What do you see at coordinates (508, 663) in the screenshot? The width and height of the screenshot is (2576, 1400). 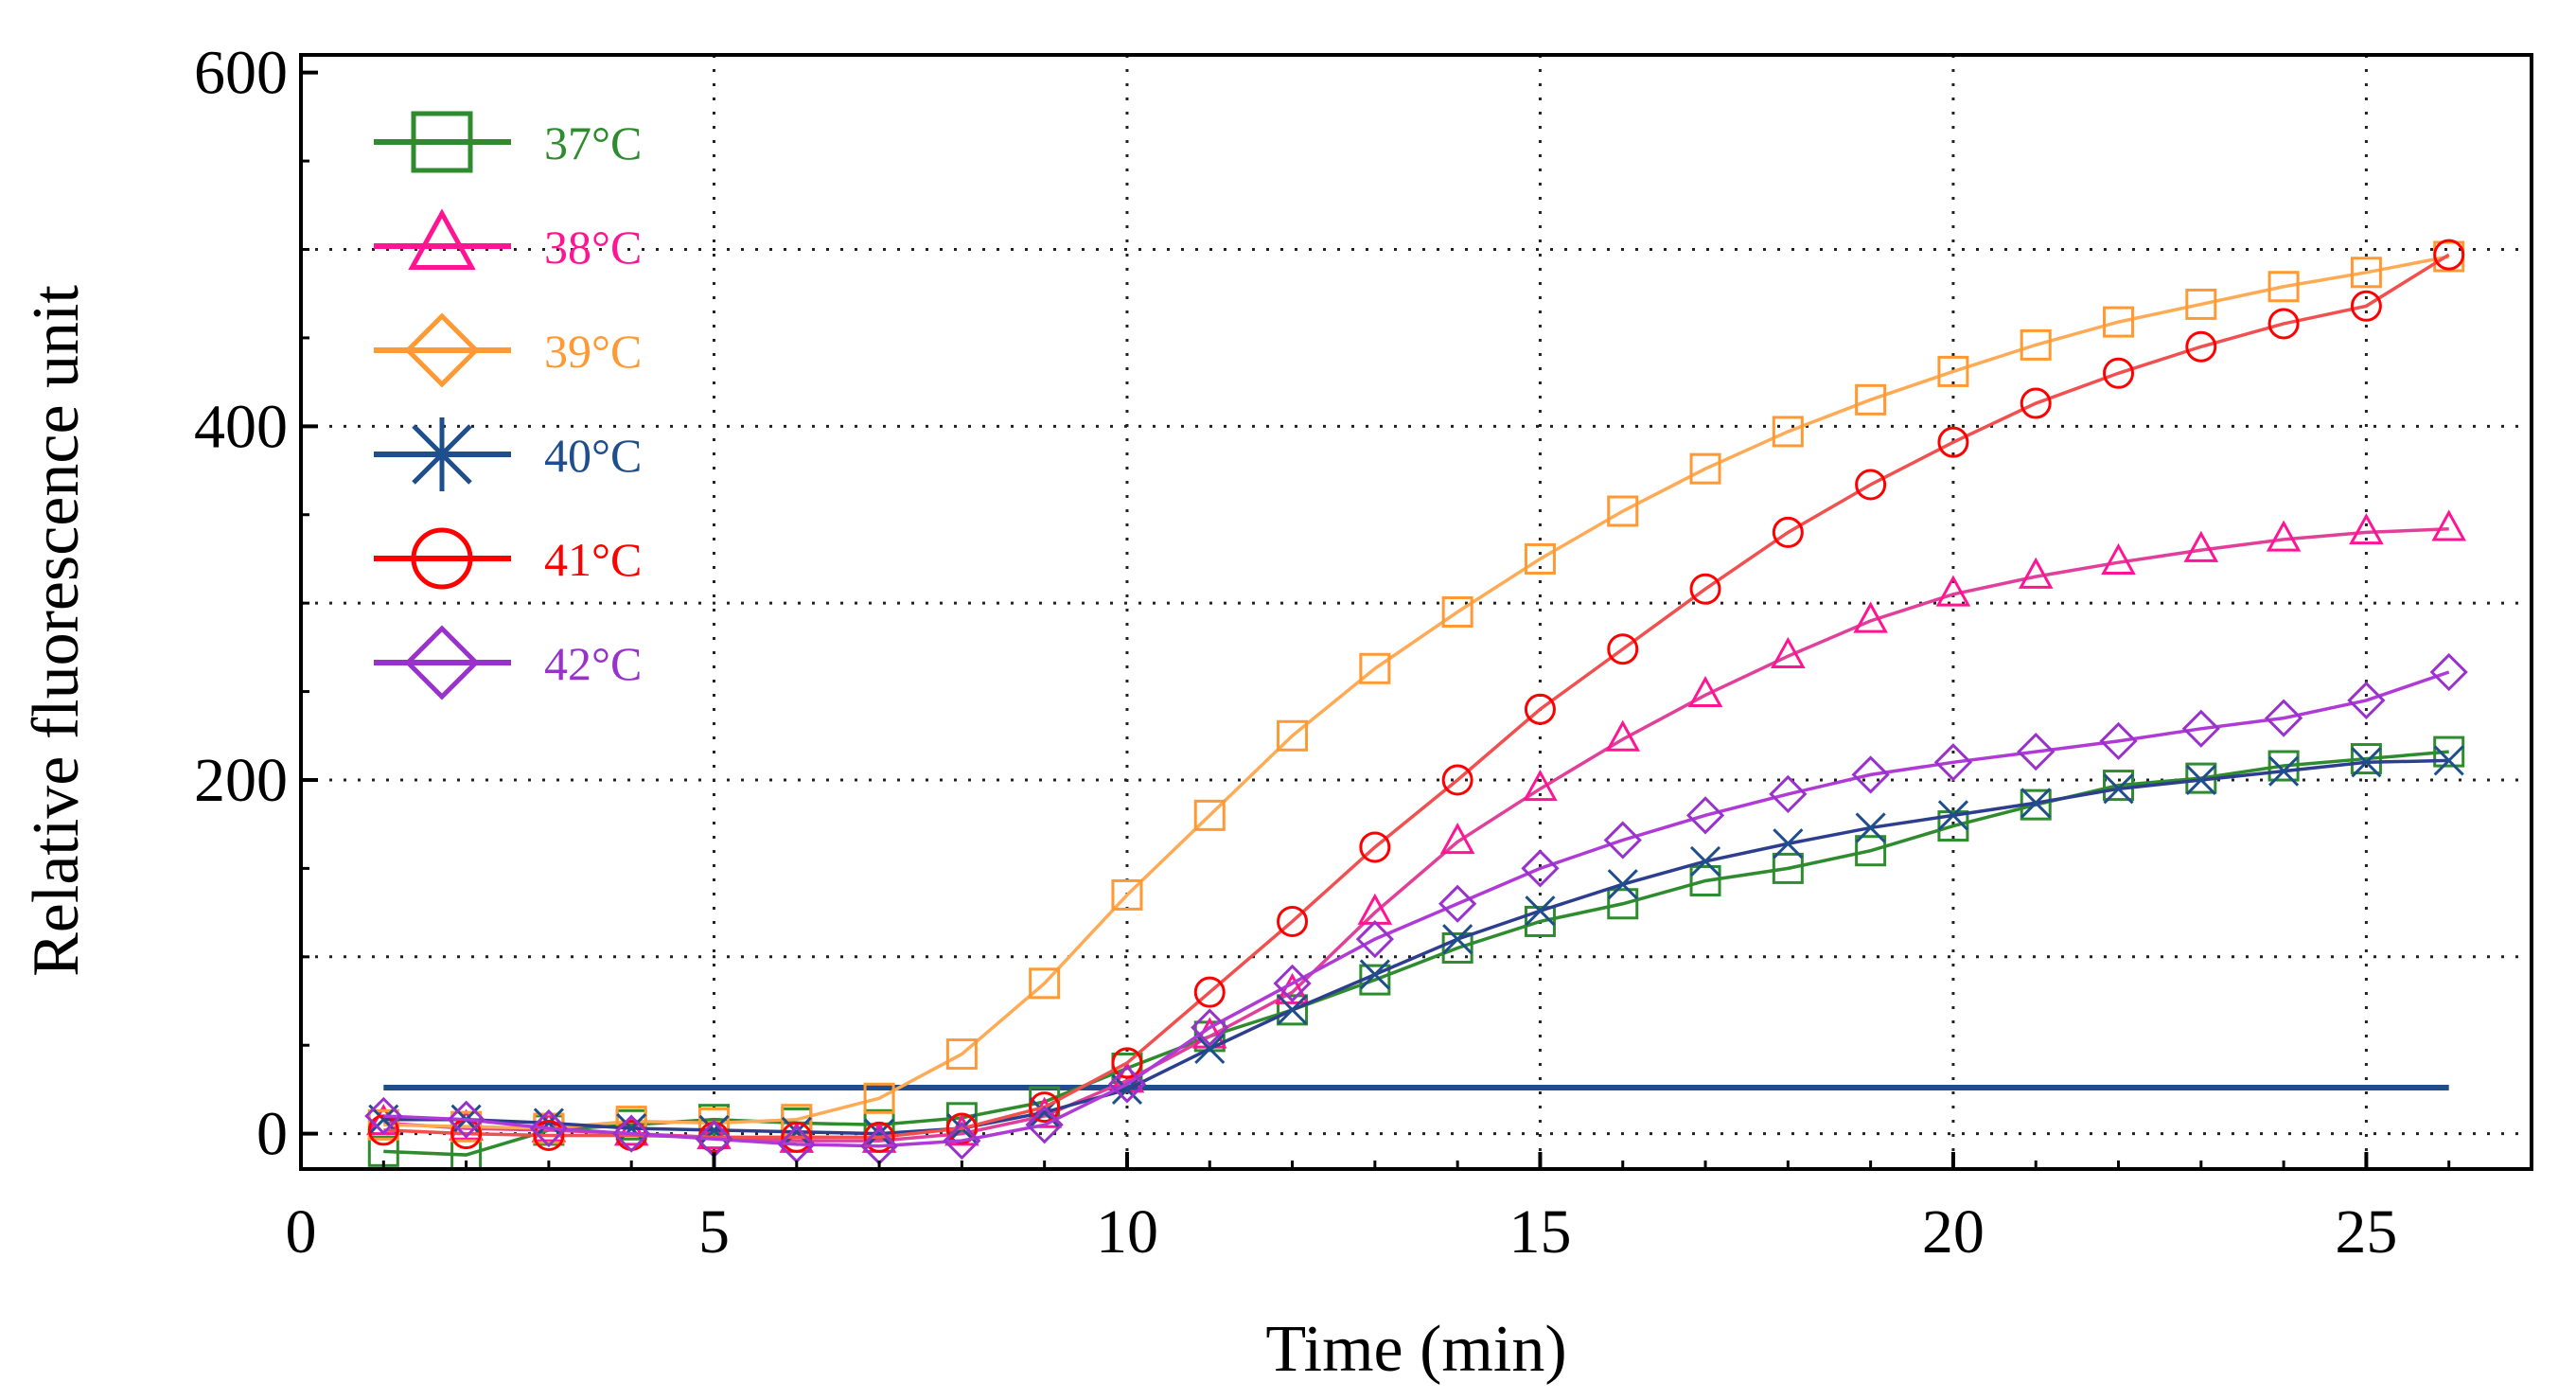 I see `legend-item-6: 42°C` at bounding box center [508, 663].